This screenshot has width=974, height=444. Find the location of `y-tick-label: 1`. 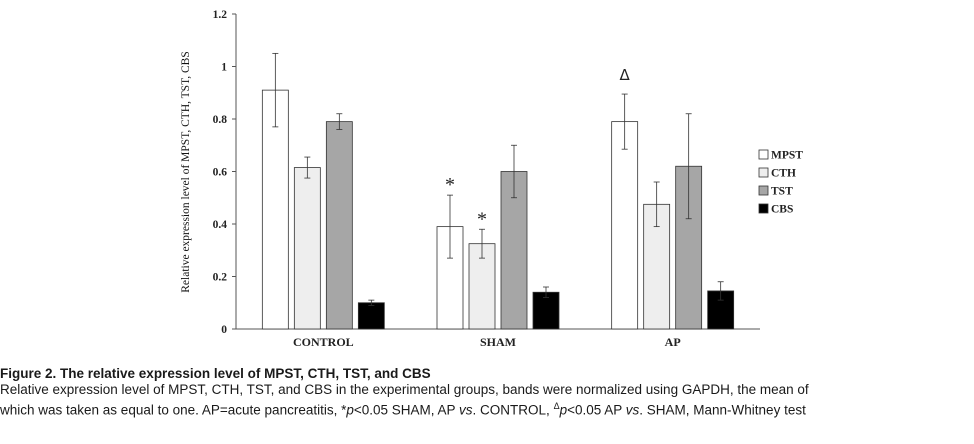

y-tick-label: 1 is located at coordinates (224, 68).